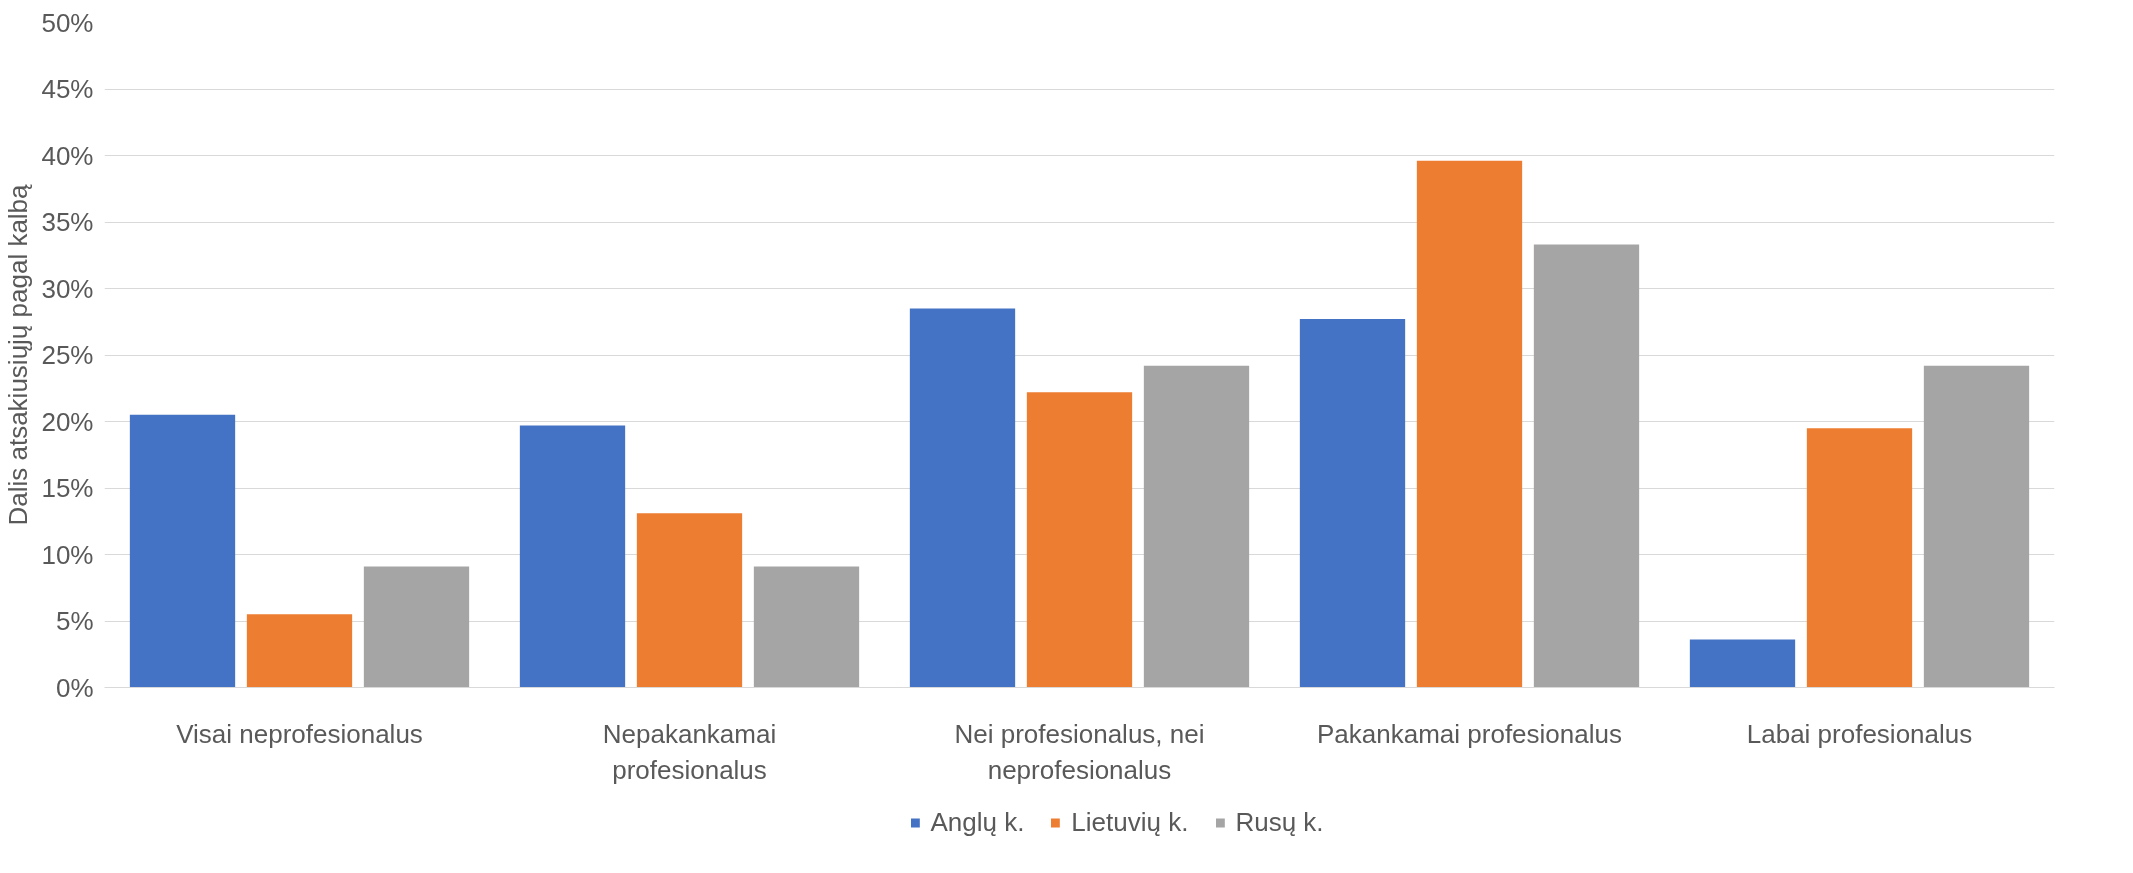 The image size is (2133, 873). What do you see at coordinates (689, 751) in the screenshot?
I see `x-tick-label: Nepakankamai profesionalus` at bounding box center [689, 751].